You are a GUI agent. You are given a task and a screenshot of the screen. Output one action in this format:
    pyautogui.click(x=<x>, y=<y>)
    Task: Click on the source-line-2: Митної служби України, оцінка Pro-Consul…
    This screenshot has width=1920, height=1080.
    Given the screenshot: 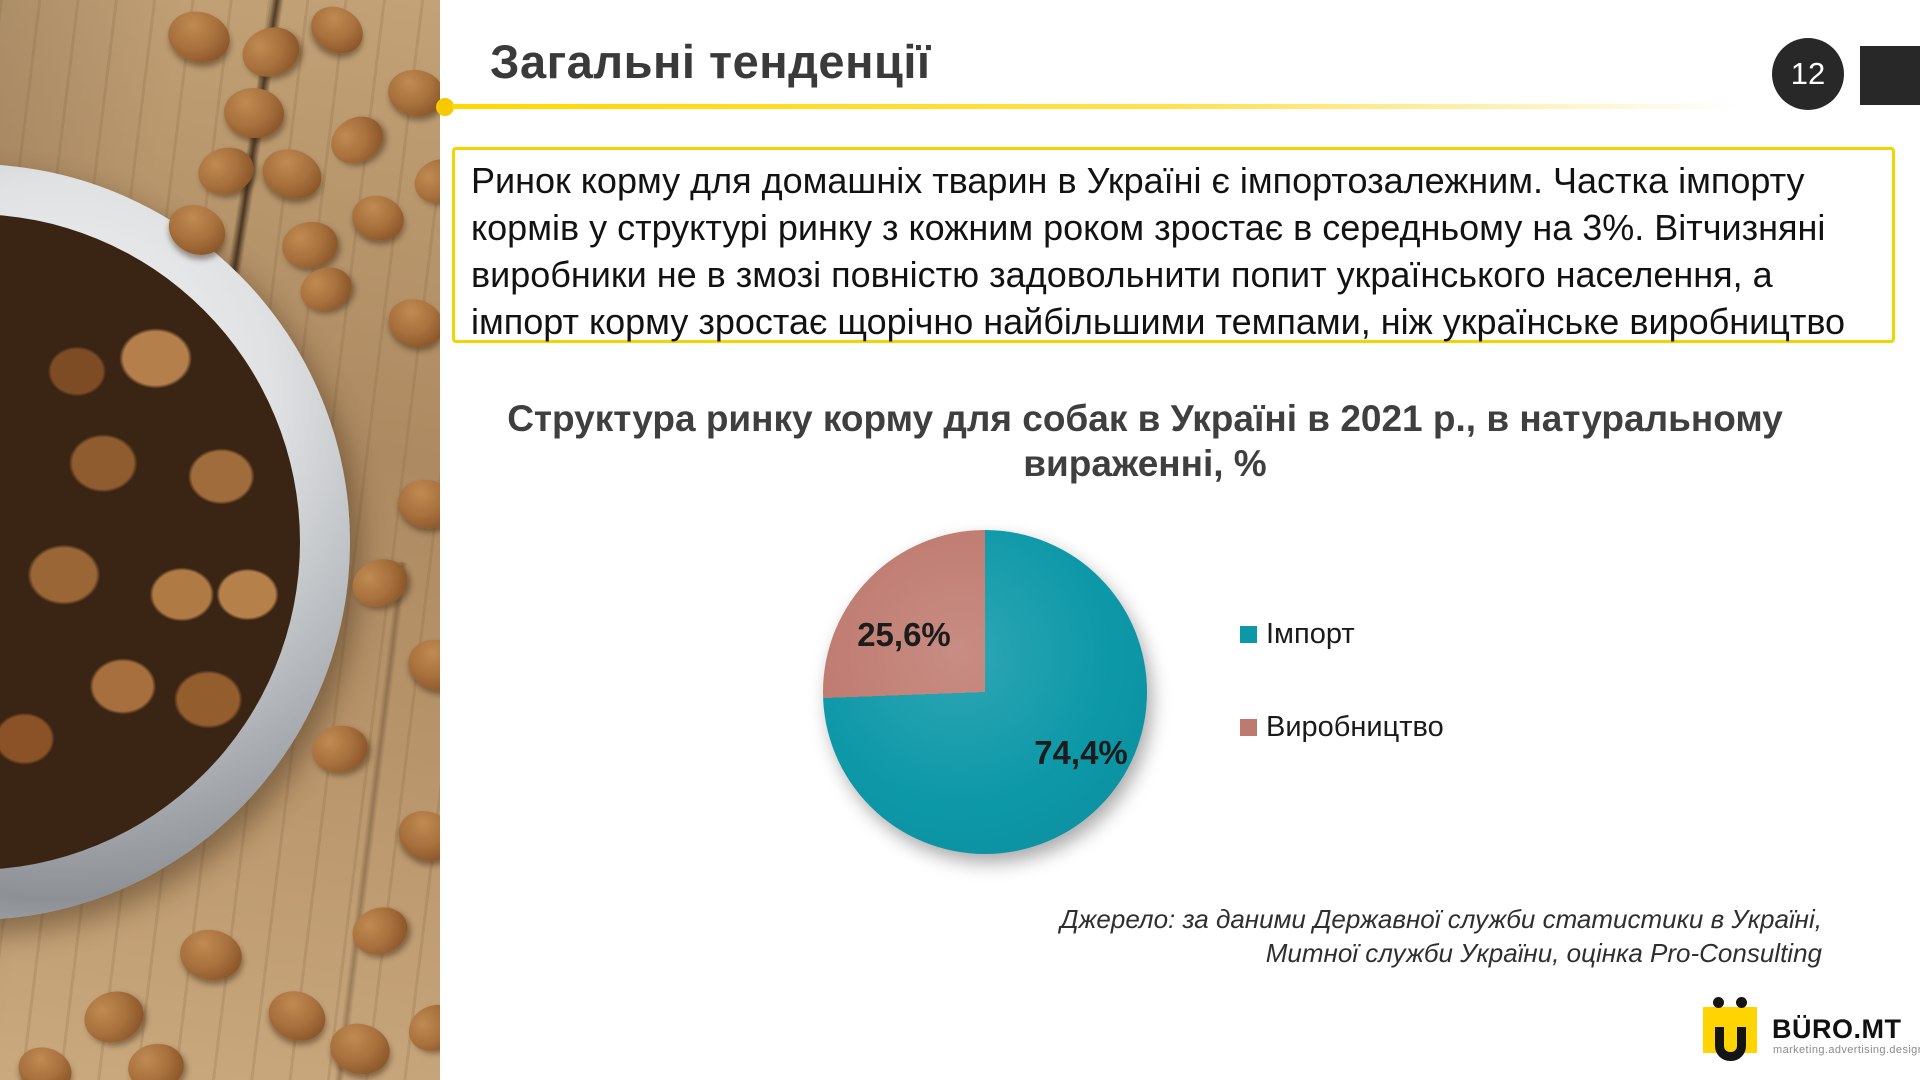 What is the action you would take?
    pyautogui.click(x=1543, y=953)
    